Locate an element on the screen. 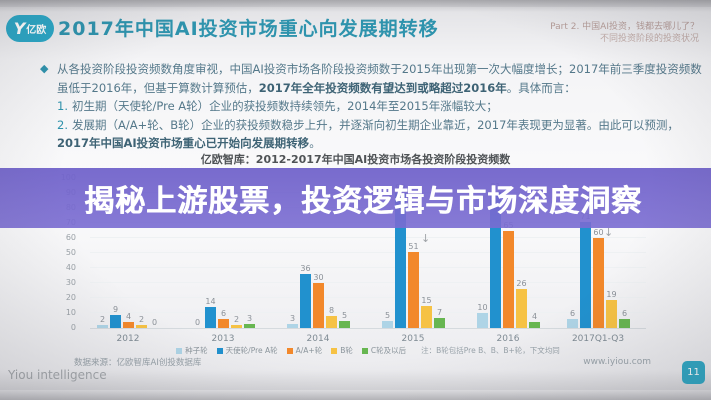 The width and height of the screenshot is (711, 400). x-tick-label: 2017Q1-Q3 is located at coordinates (598, 339).